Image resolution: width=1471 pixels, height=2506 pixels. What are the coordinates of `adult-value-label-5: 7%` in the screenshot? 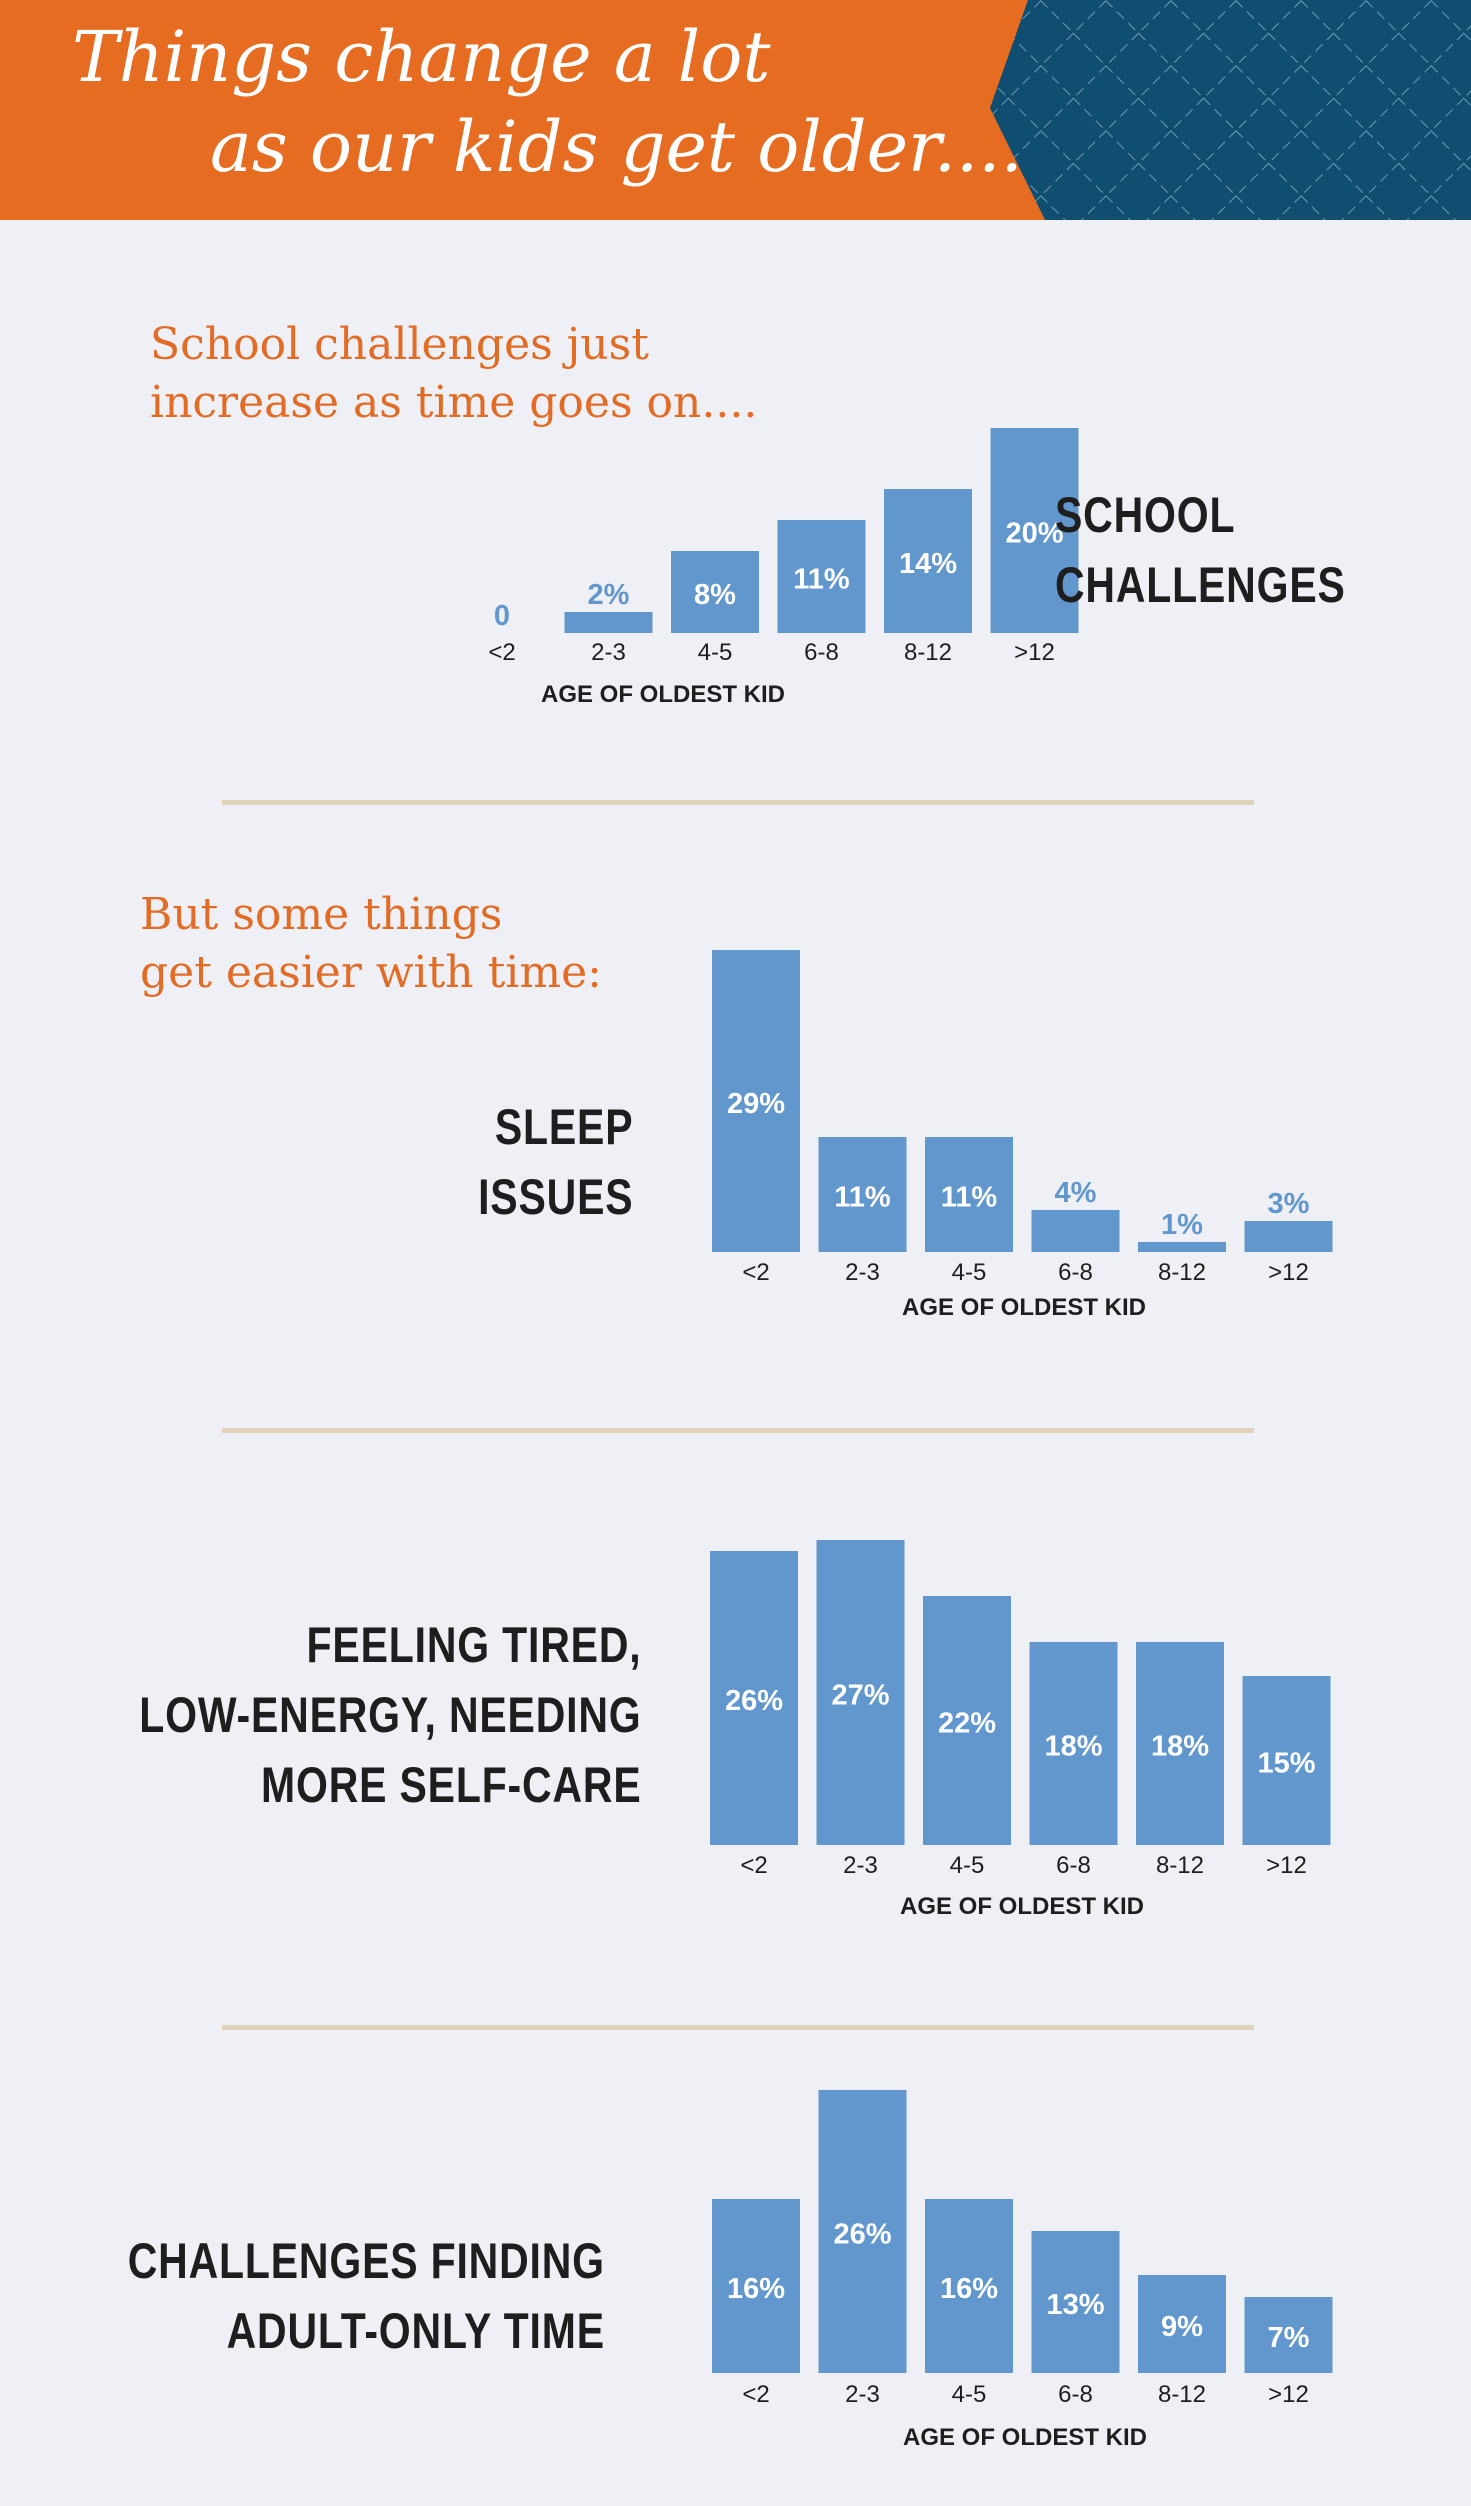 It's located at (1289, 2338).